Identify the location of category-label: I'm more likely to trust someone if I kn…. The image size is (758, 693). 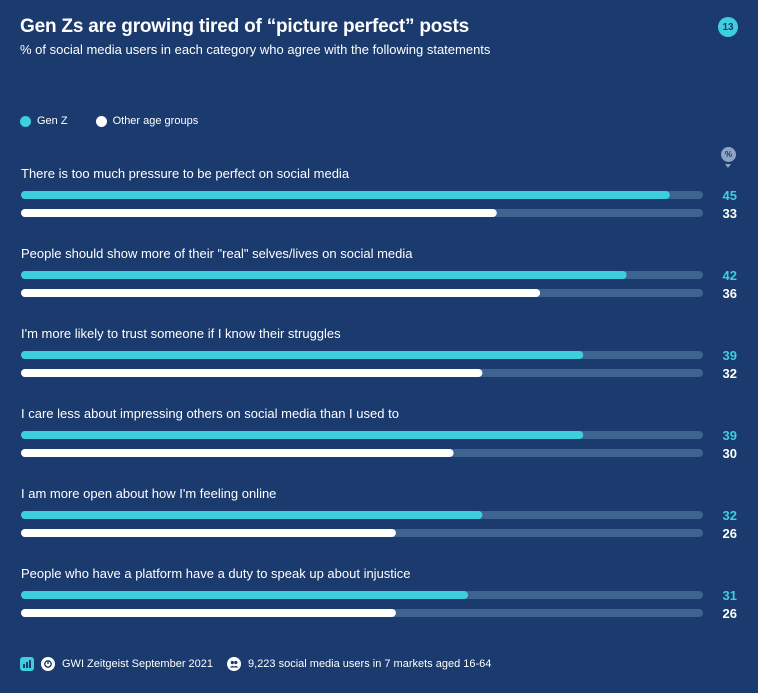
(181, 333).